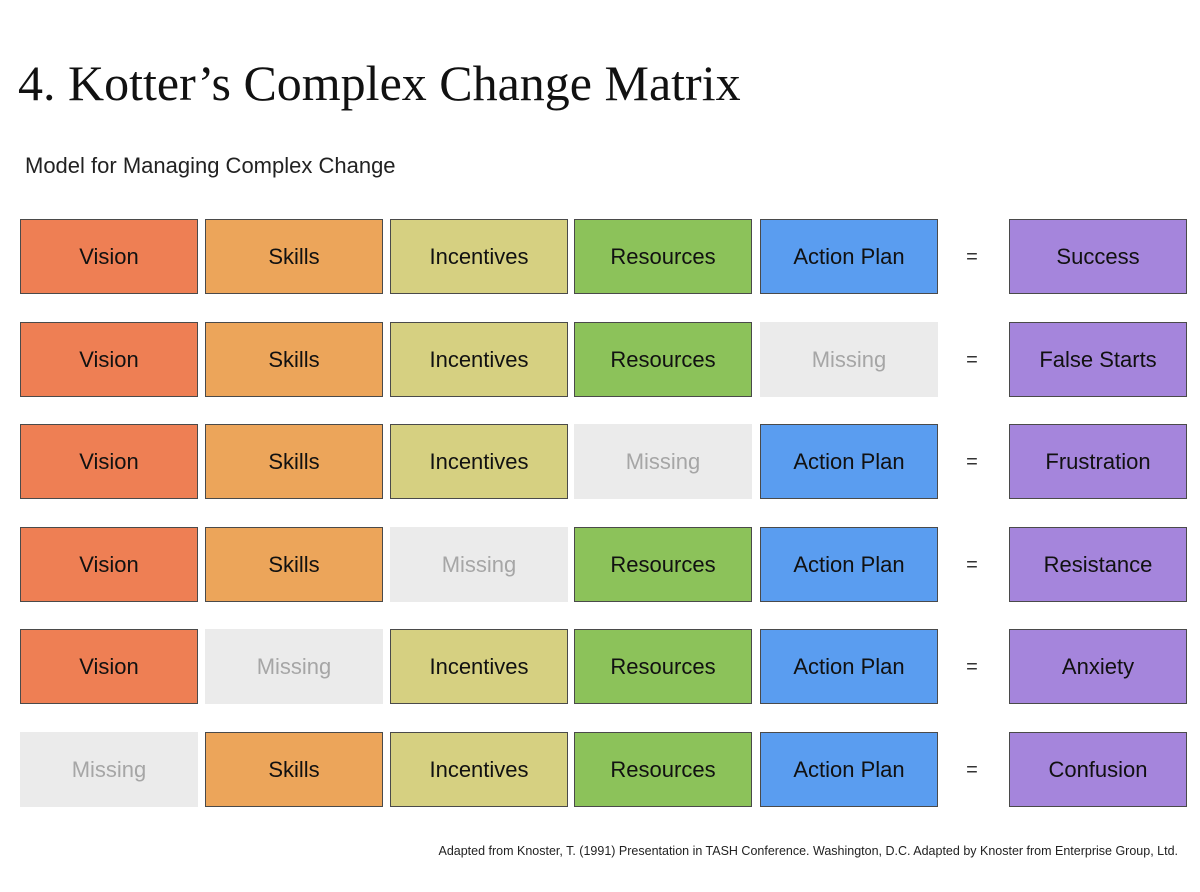 Image resolution: width=1200 pixels, height=892 pixels. I want to click on missing-resources-cell: Missing, so click(663, 461).